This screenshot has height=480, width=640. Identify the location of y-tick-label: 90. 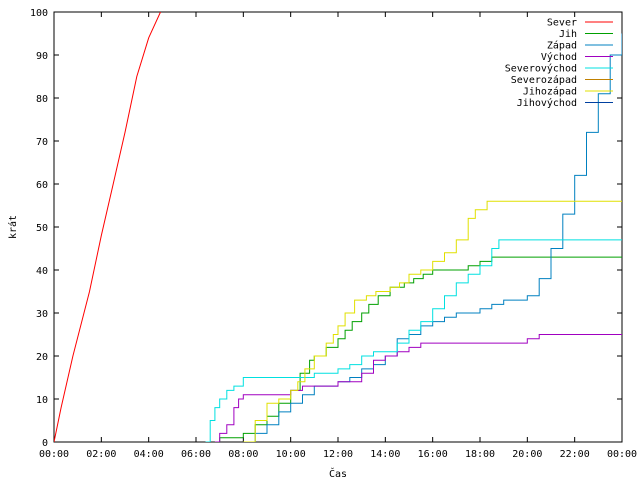
(42, 56).